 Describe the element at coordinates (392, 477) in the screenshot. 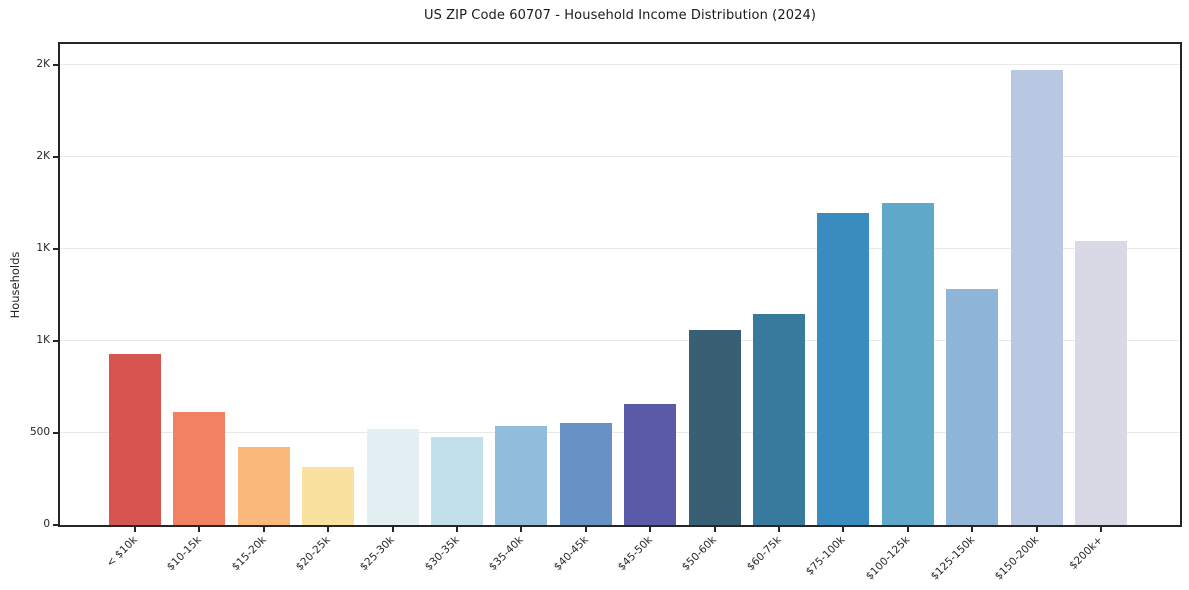

I see `bar-$25-30k` at that location.